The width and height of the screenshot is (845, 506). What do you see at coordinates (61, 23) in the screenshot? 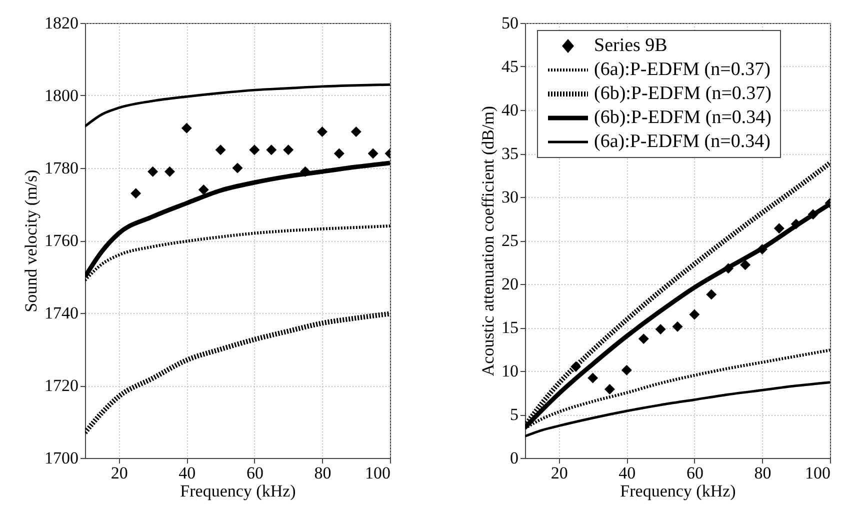
I see `y-tick-label: 1820` at bounding box center [61, 23].